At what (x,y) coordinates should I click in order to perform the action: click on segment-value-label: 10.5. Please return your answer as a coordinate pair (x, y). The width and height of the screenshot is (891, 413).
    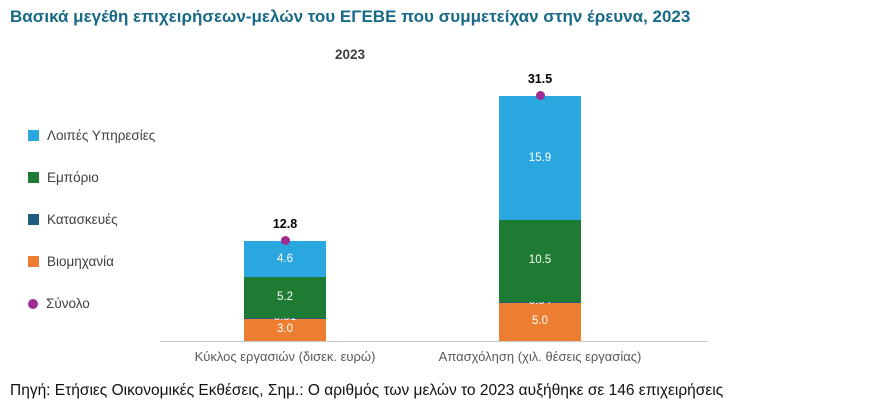
    Looking at the image, I should click on (540, 260).